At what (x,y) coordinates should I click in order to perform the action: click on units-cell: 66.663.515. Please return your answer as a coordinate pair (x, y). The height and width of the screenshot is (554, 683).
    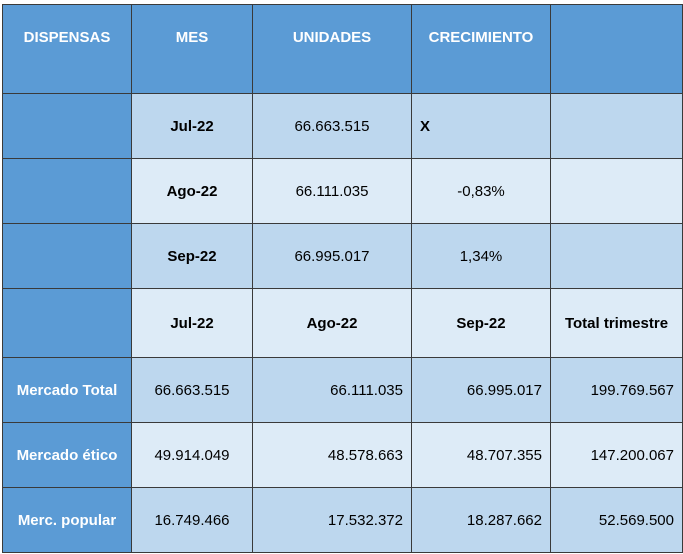
    Looking at the image, I should click on (332, 126).